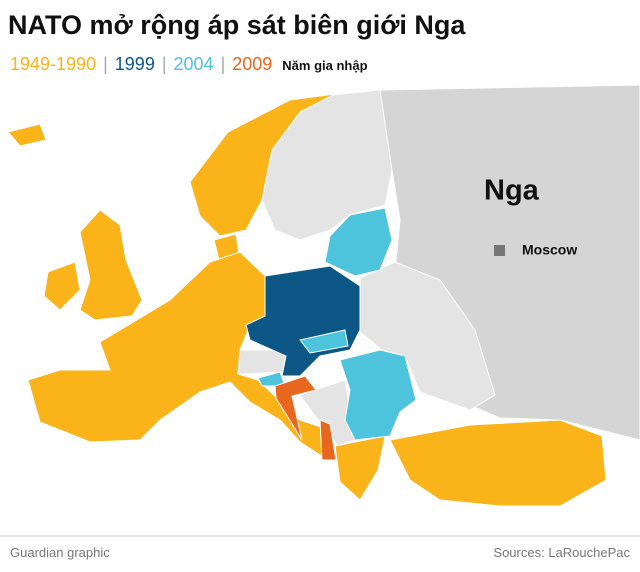  I want to click on legend-item: 1949-1990, so click(53, 64).